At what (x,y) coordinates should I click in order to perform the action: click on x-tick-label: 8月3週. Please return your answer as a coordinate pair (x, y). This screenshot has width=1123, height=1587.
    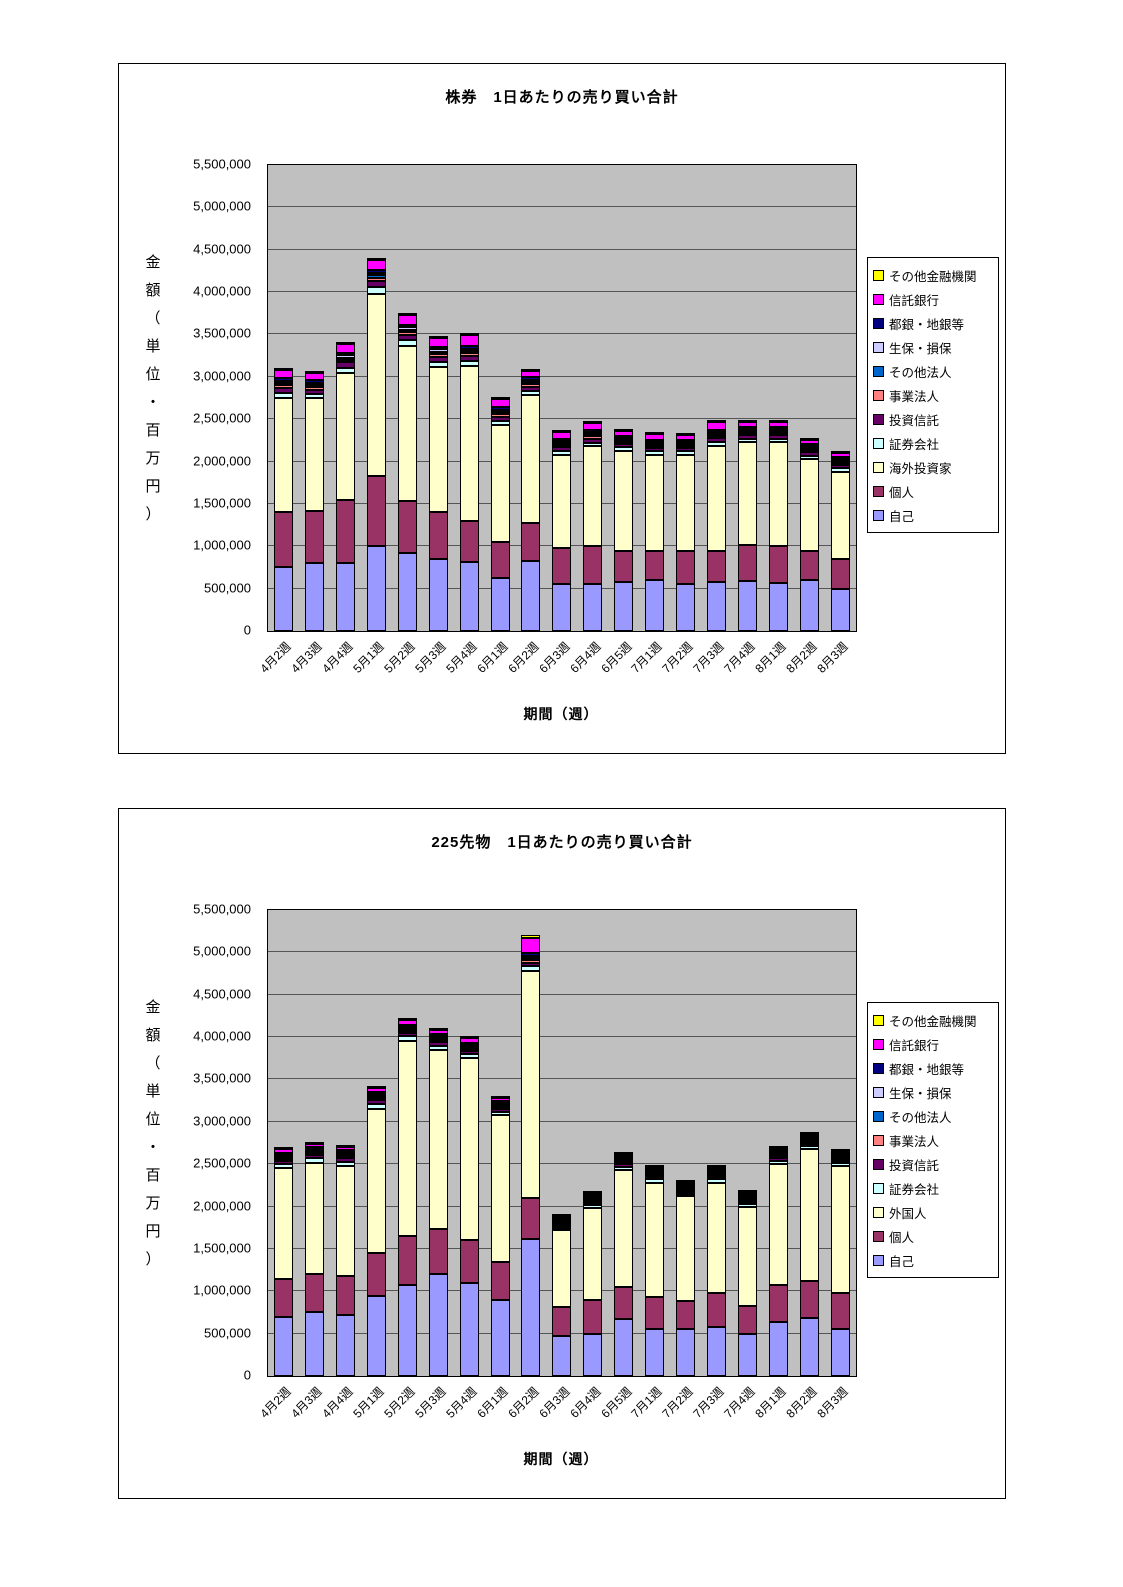
    Looking at the image, I should click on (832, 1402).